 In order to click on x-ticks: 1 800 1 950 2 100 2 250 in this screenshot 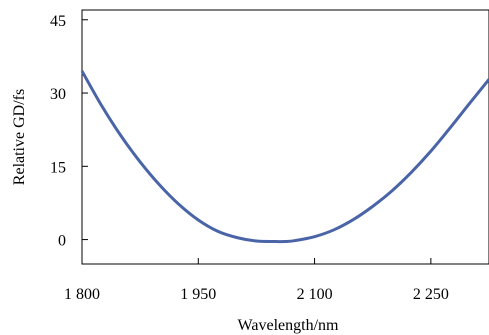, I will do `click(256, 280)`.